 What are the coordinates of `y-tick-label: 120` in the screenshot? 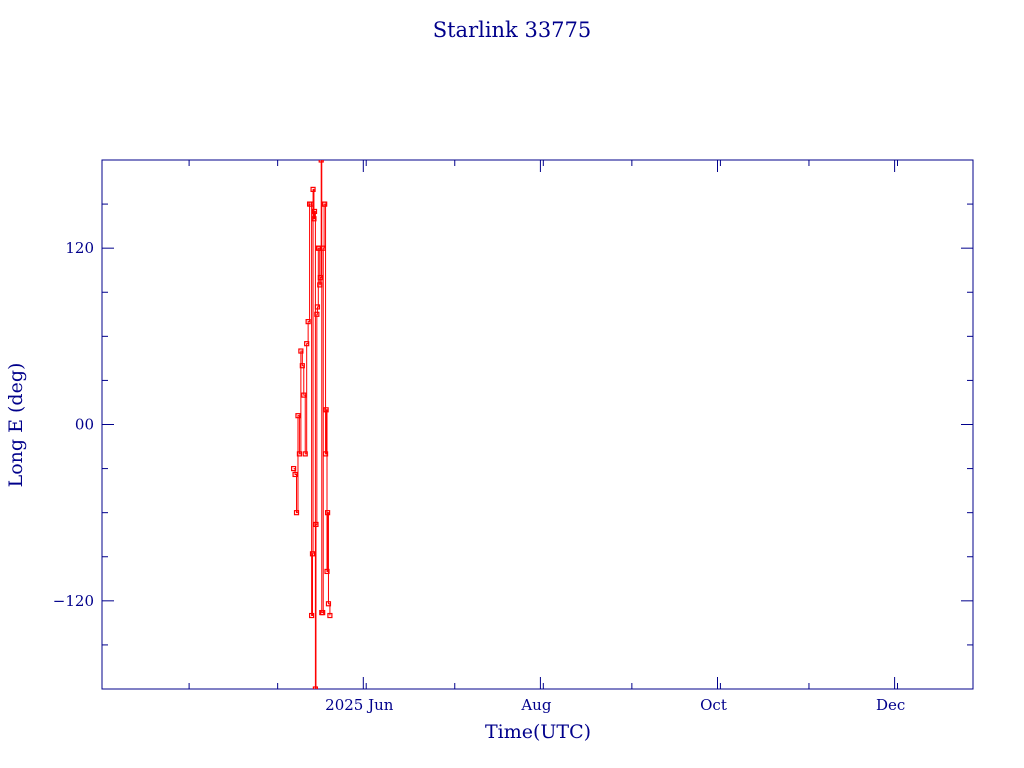 It's located at (79, 248).